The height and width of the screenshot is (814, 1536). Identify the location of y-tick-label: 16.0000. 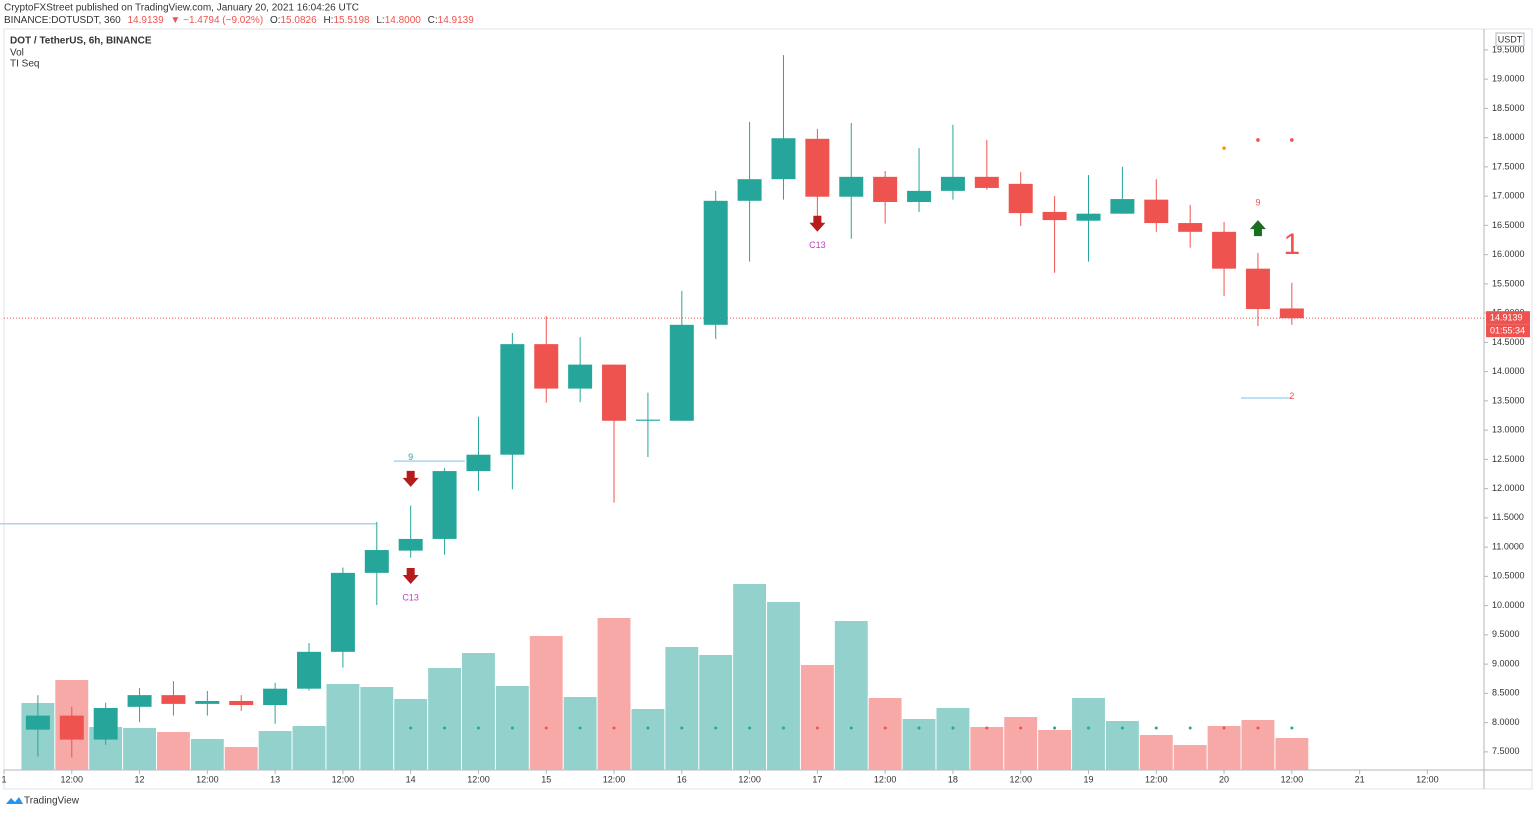
(1508, 254).